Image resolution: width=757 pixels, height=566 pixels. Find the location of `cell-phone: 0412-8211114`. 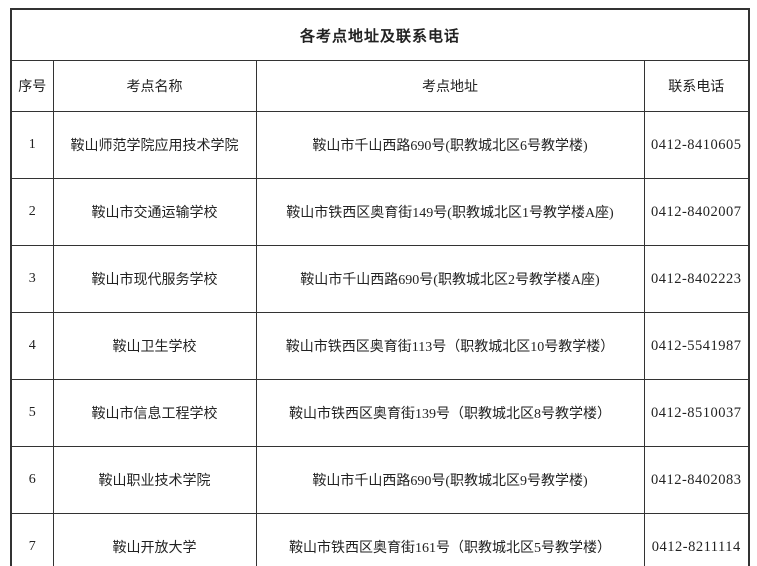

cell-phone: 0412-8211114 is located at coordinates (696, 539).